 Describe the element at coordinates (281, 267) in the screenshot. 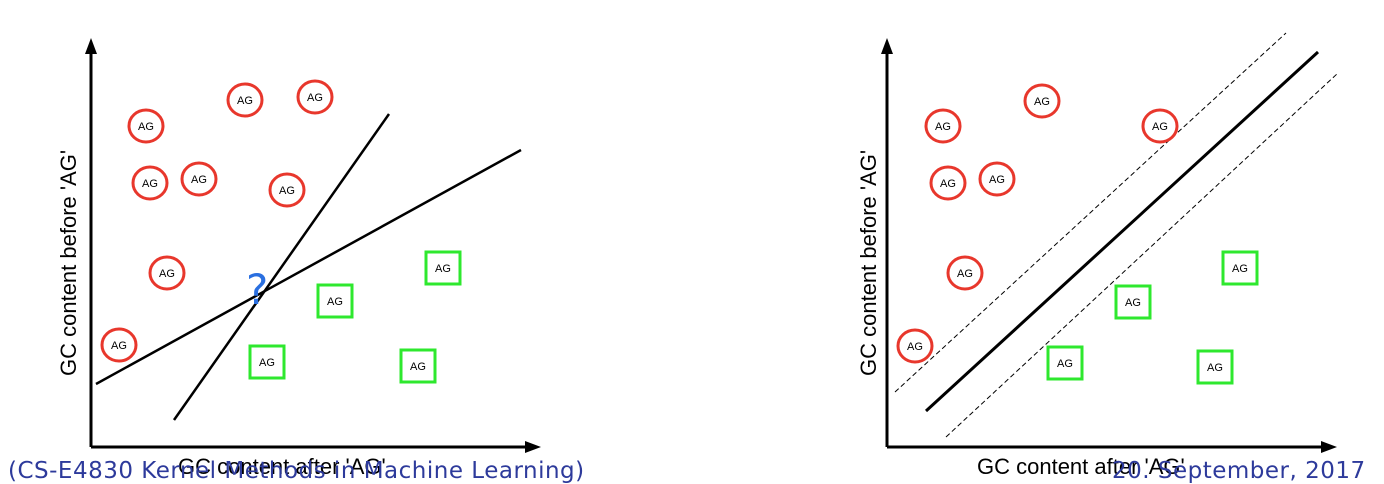

I see `candidate-line-steep` at that location.